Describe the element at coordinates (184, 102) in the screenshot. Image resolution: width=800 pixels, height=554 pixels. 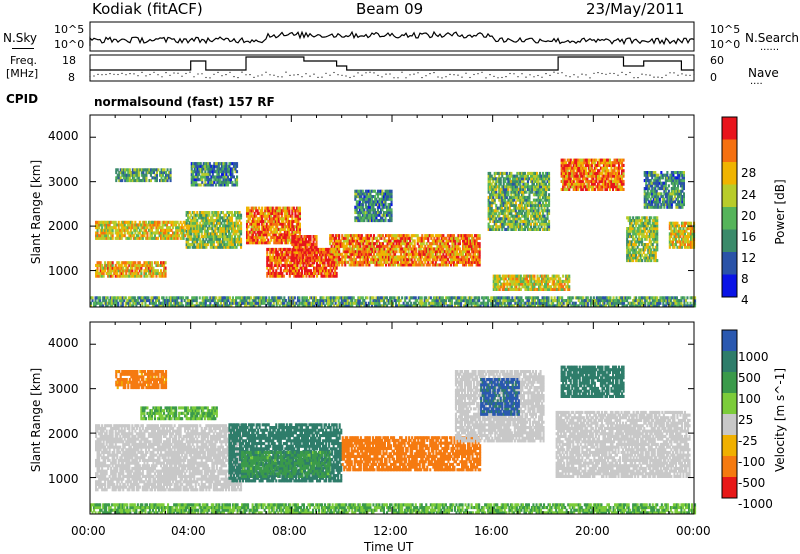
I see `cpid-text: normalsound (fast) 157 RF` at that location.